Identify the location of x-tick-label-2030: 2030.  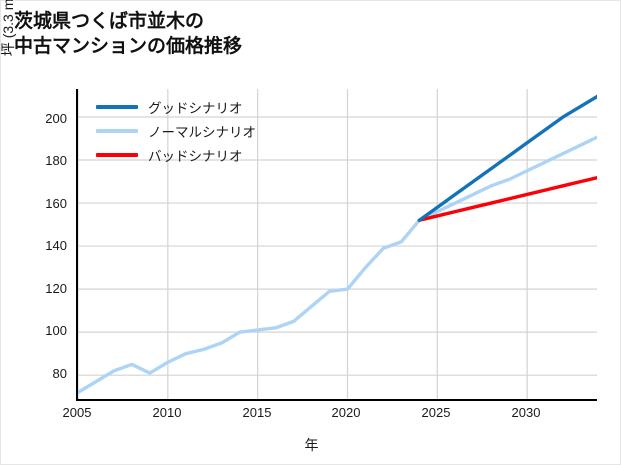
(526, 412).